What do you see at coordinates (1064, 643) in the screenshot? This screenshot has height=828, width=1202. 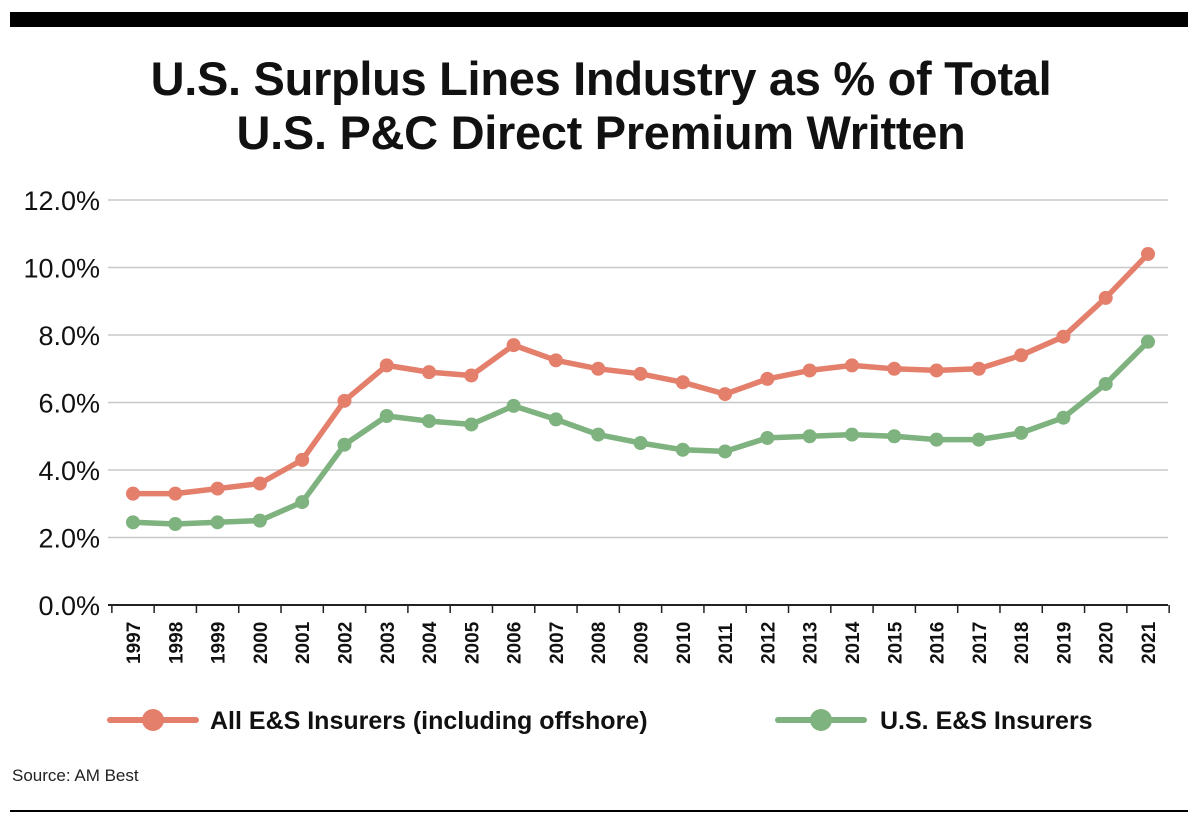 I see `x-tick-label: 2019` at bounding box center [1064, 643].